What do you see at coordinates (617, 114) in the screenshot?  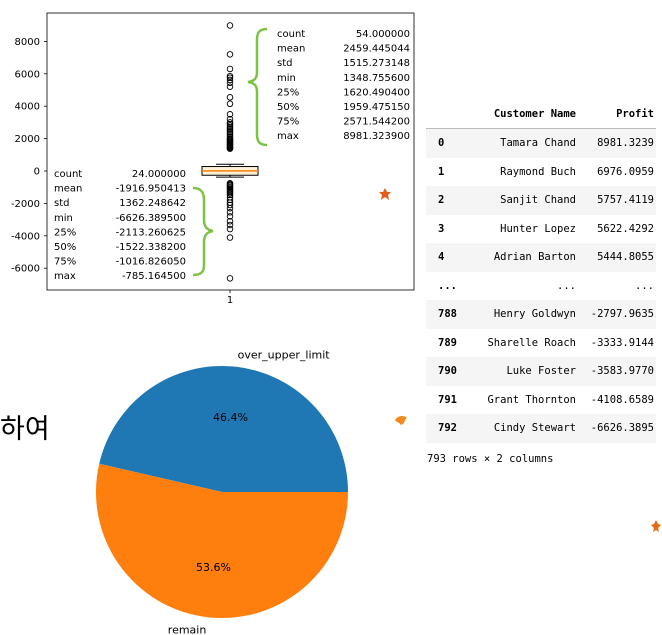 I see `header-profit: Profit` at bounding box center [617, 114].